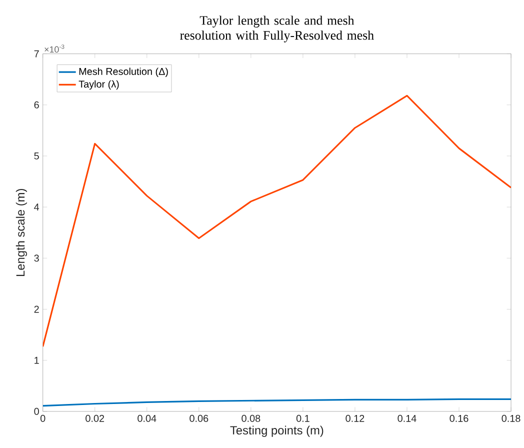 The height and width of the screenshot is (448, 524). What do you see at coordinates (37, 207) in the screenshot?
I see `y-tick-label: 4` at bounding box center [37, 207].